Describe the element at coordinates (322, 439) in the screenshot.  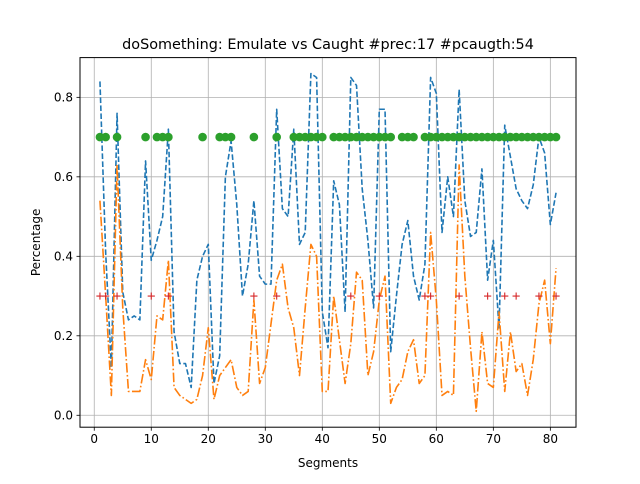
I see `x-tick-label: 40` at that location.